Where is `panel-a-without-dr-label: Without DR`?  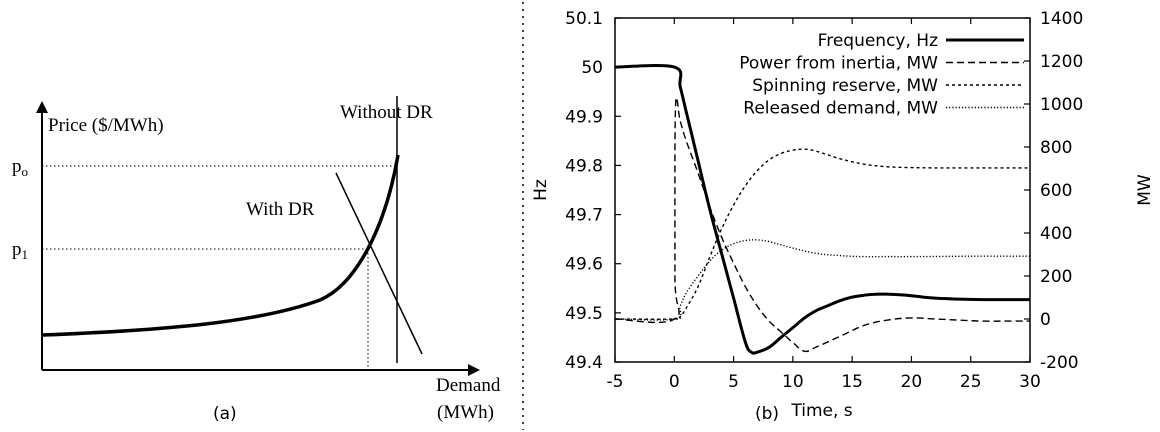 panel-a-without-dr-label: Without DR is located at coordinates (386, 112).